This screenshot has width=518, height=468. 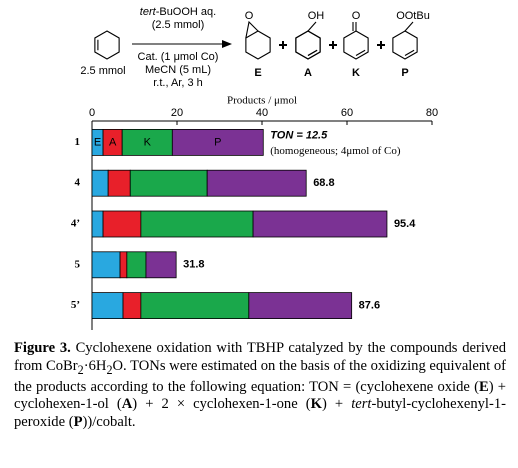 I want to click on bar-label: 95.4, so click(x=405, y=224).